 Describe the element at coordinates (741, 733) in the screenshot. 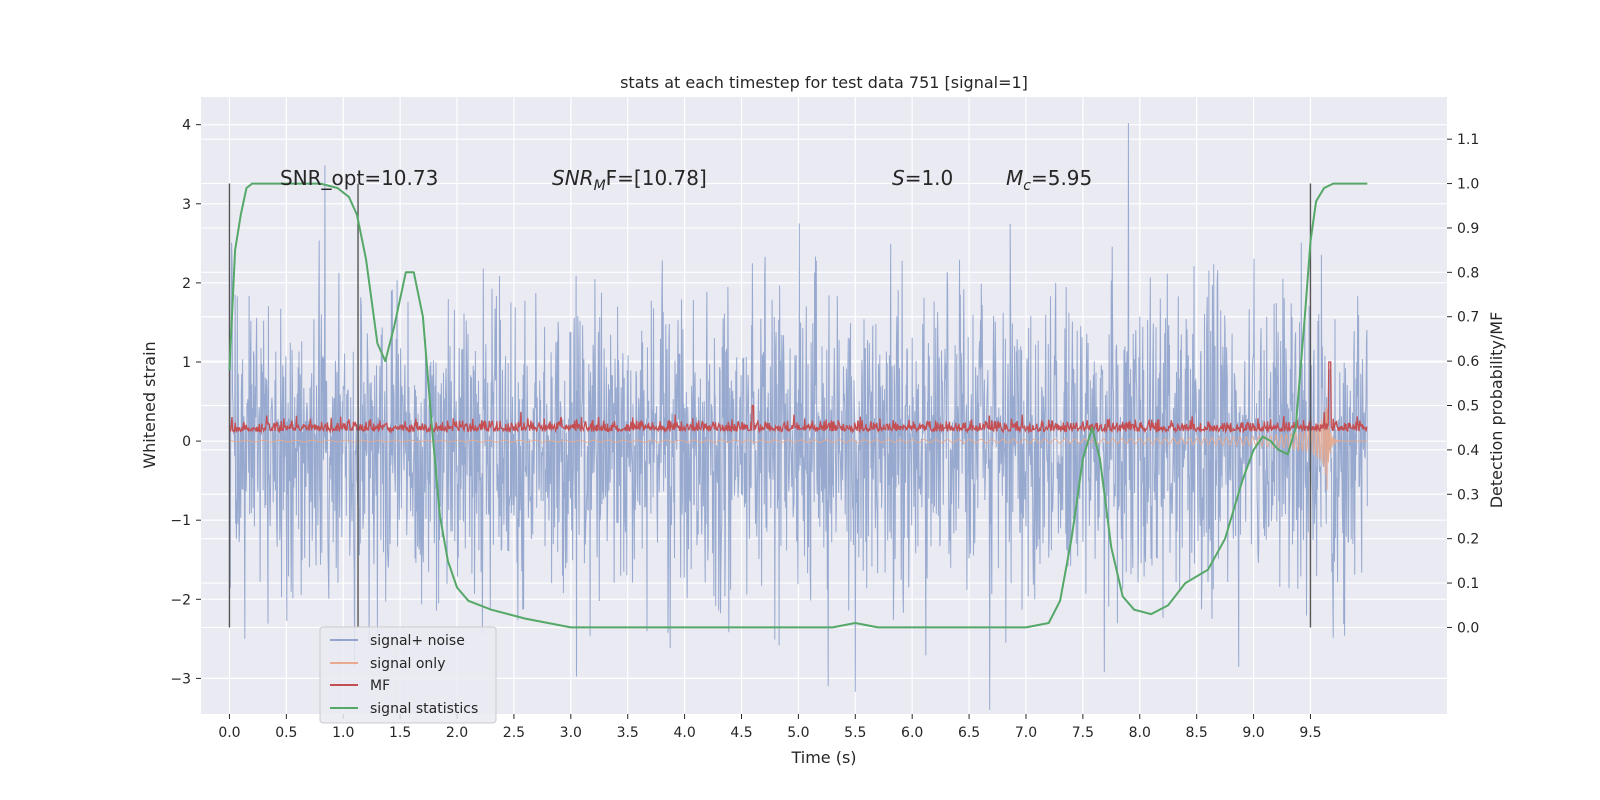

I see `x-tick-label: 4.5` at that location.